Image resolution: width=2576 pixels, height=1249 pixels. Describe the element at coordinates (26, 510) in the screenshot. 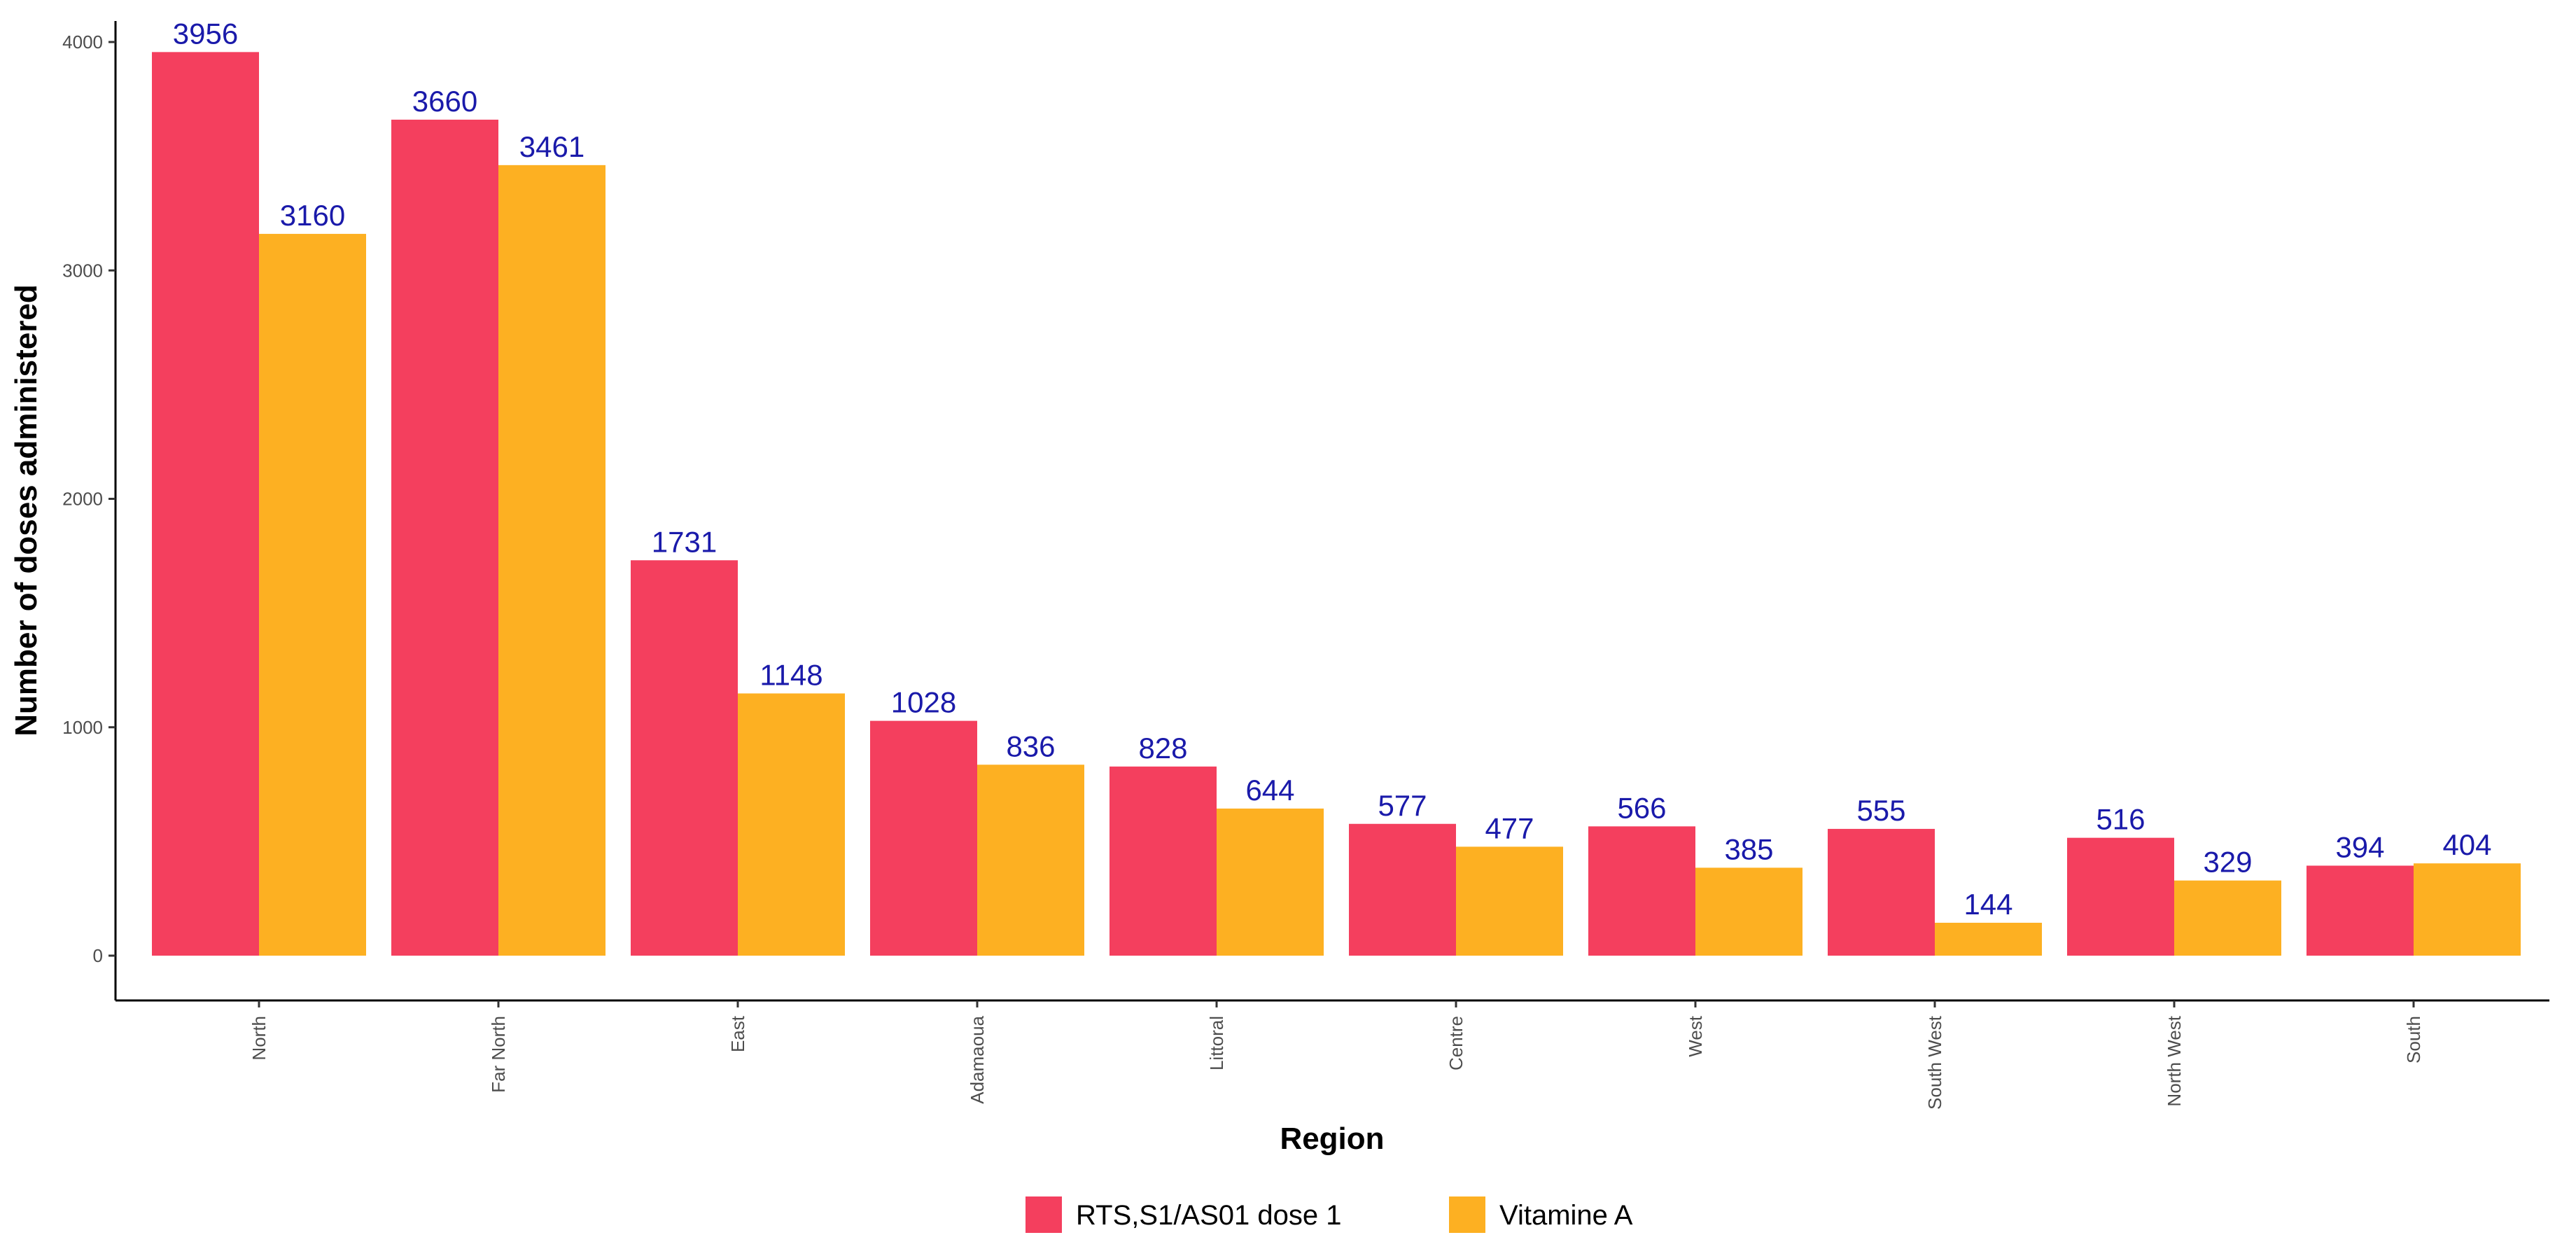

I see `y-axis-title: Number of doses administered` at that location.